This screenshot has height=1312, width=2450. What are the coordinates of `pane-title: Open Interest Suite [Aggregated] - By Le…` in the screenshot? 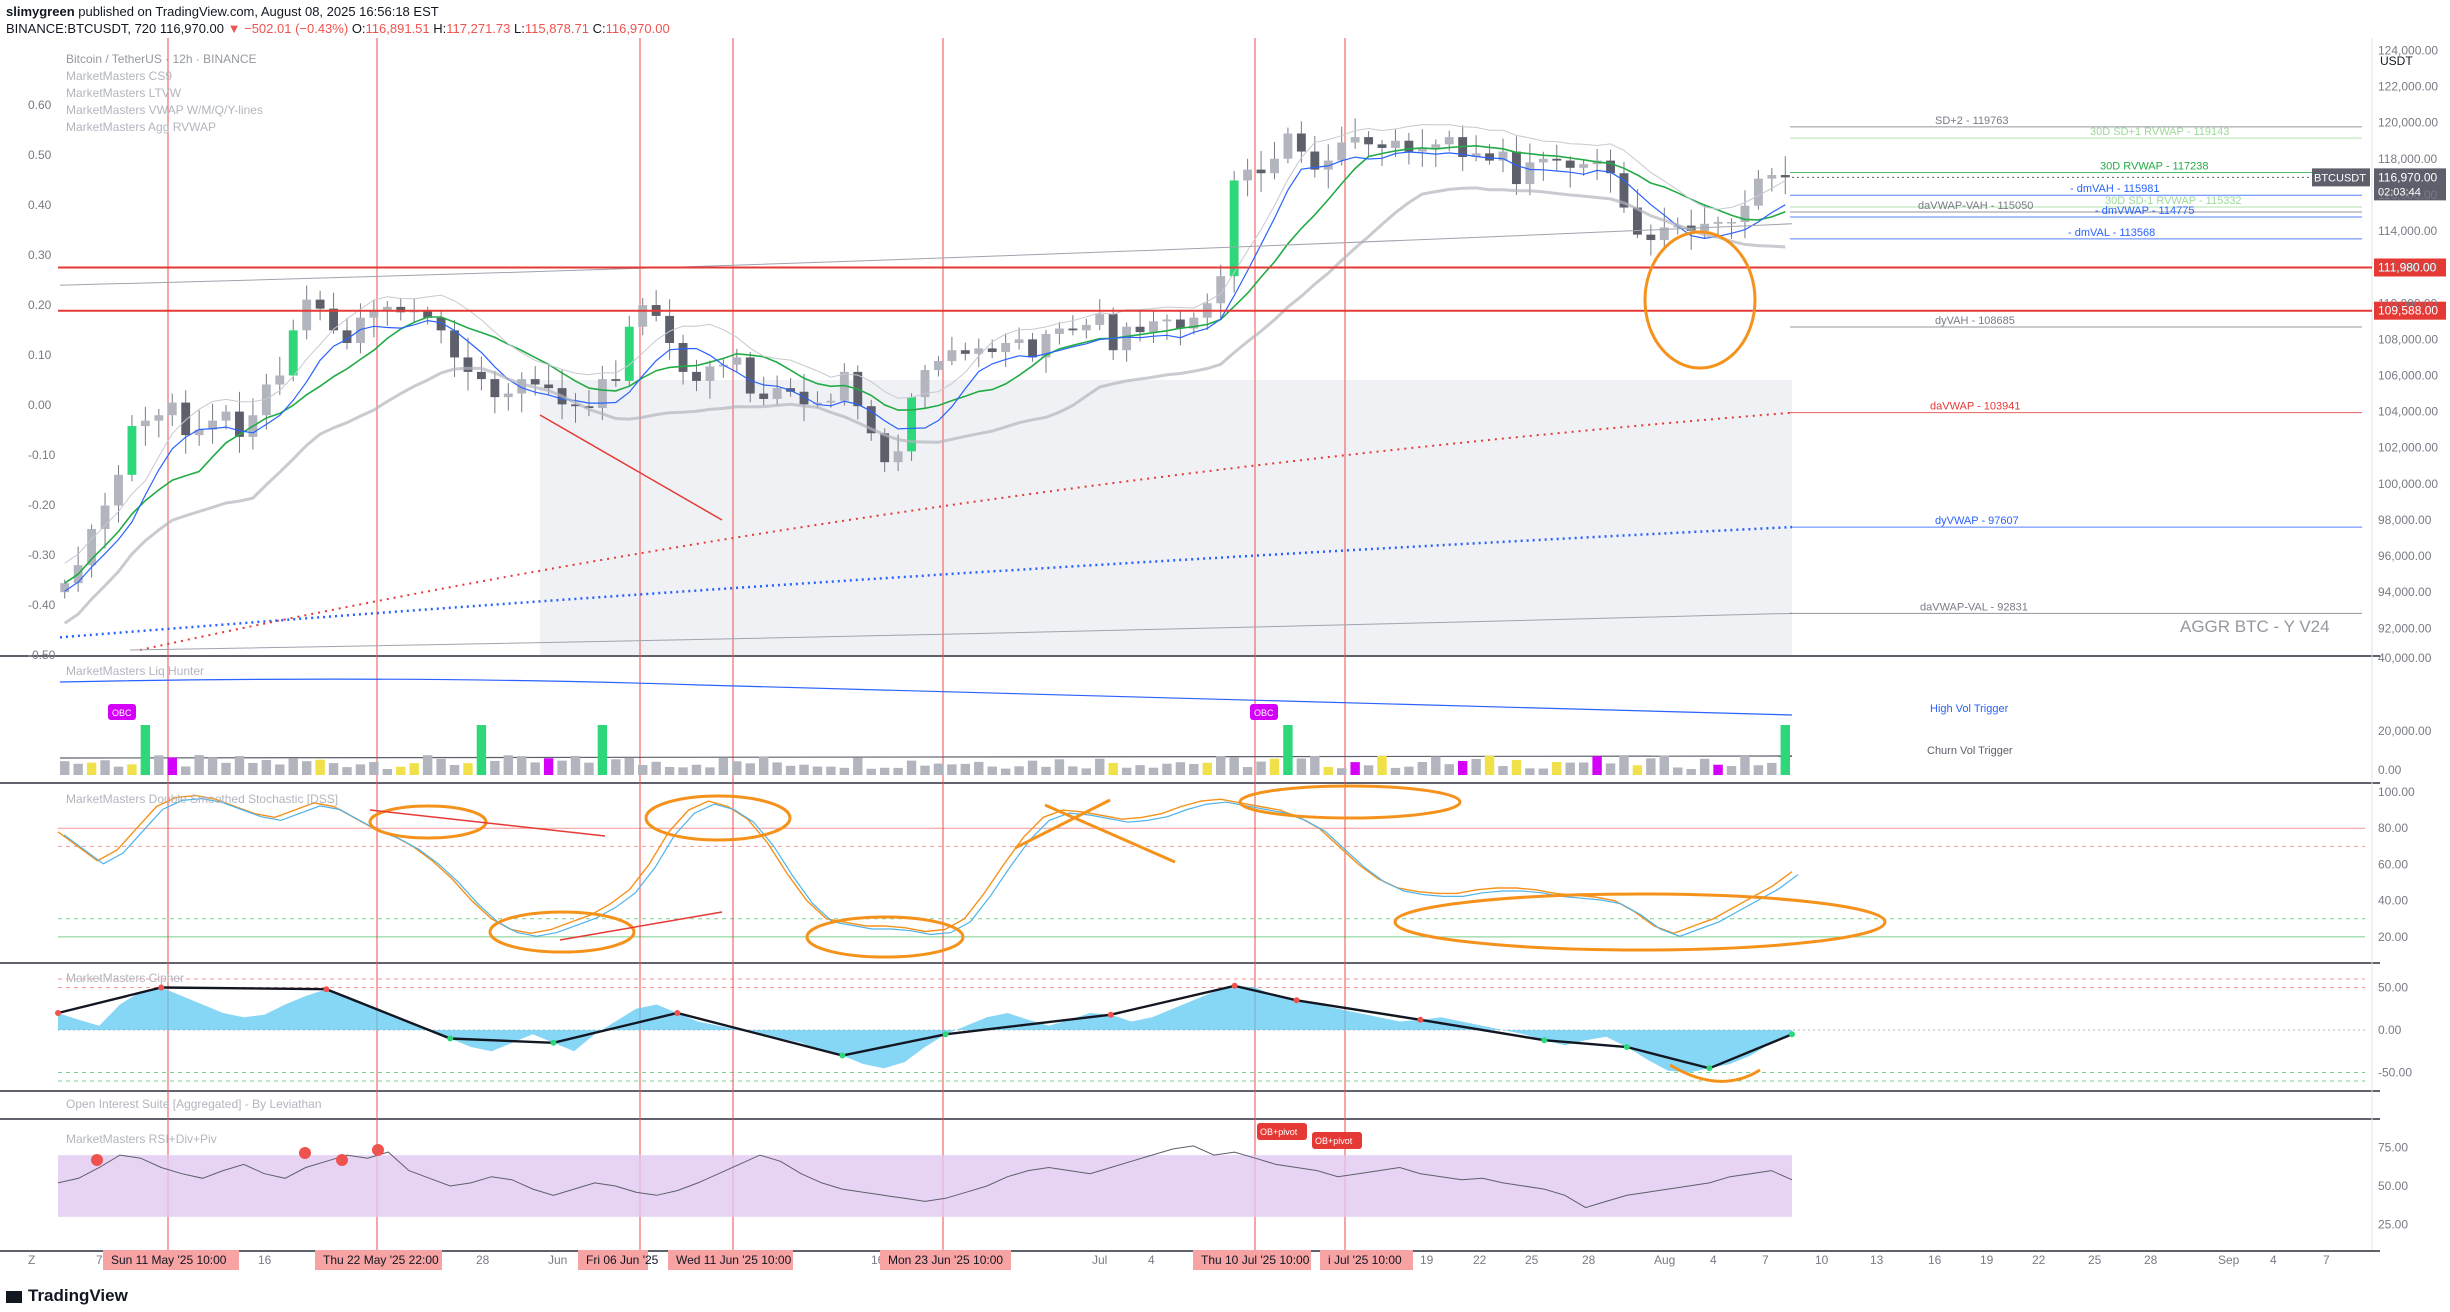 It's located at (194, 1104).